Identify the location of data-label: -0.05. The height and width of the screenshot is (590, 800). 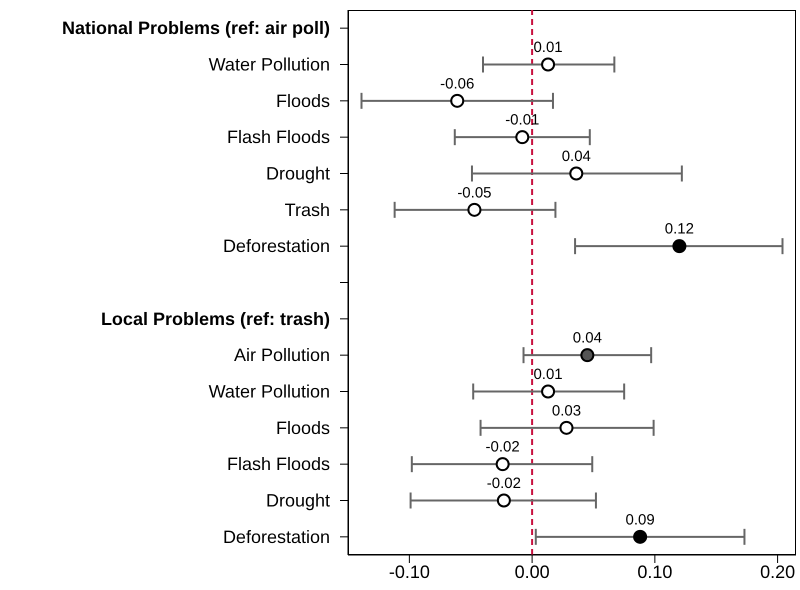
(474, 193).